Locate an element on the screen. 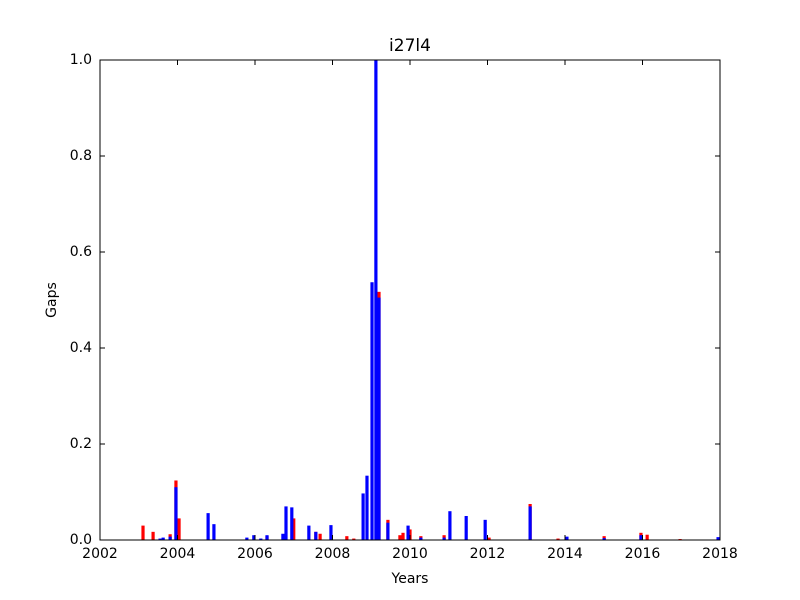  y-tick-label: 0.4 is located at coordinates (81, 348).